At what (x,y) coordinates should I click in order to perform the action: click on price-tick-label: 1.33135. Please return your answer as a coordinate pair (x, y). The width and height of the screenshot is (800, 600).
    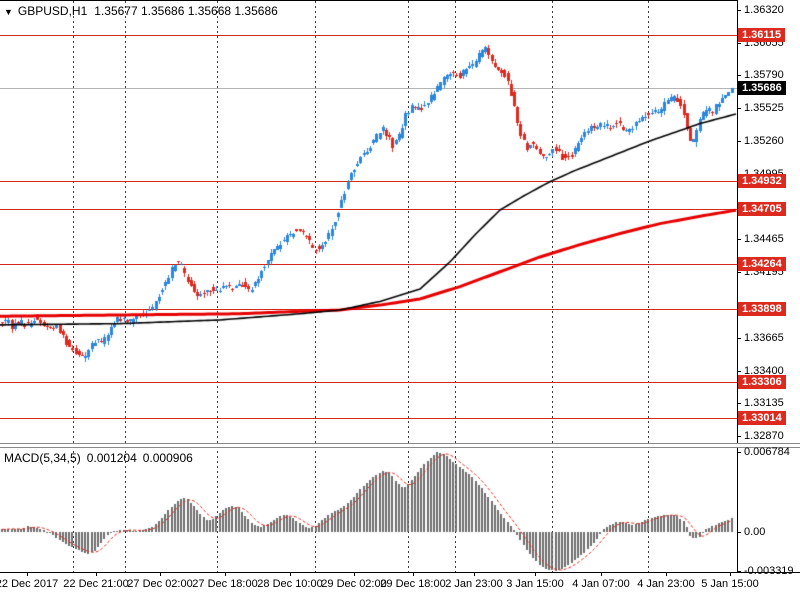
    Looking at the image, I should click on (764, 403).